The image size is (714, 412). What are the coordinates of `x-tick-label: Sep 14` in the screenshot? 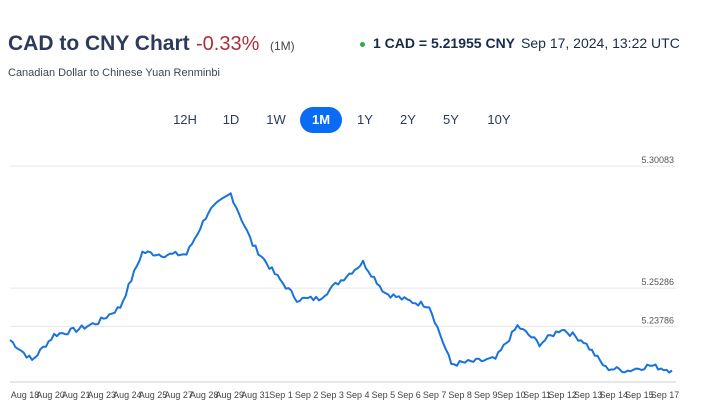 It's located at (614, 395).